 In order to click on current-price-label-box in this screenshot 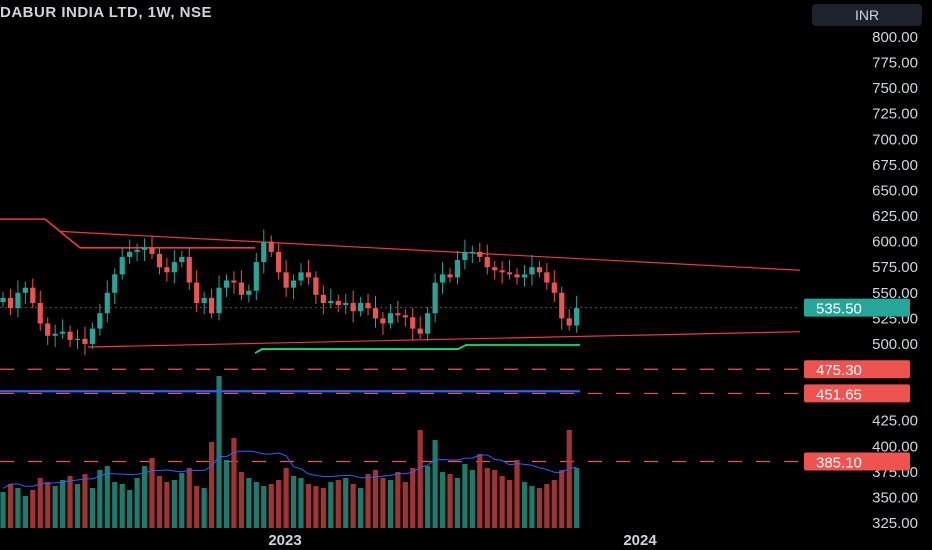, I will do `click(857, 307)`.